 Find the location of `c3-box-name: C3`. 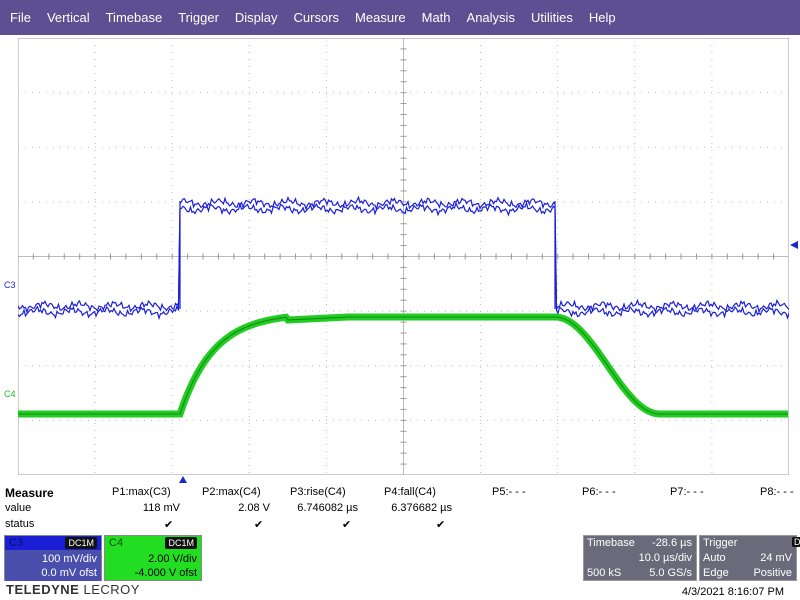

c3-box-name: C3 is located at coordinates (16, 543).